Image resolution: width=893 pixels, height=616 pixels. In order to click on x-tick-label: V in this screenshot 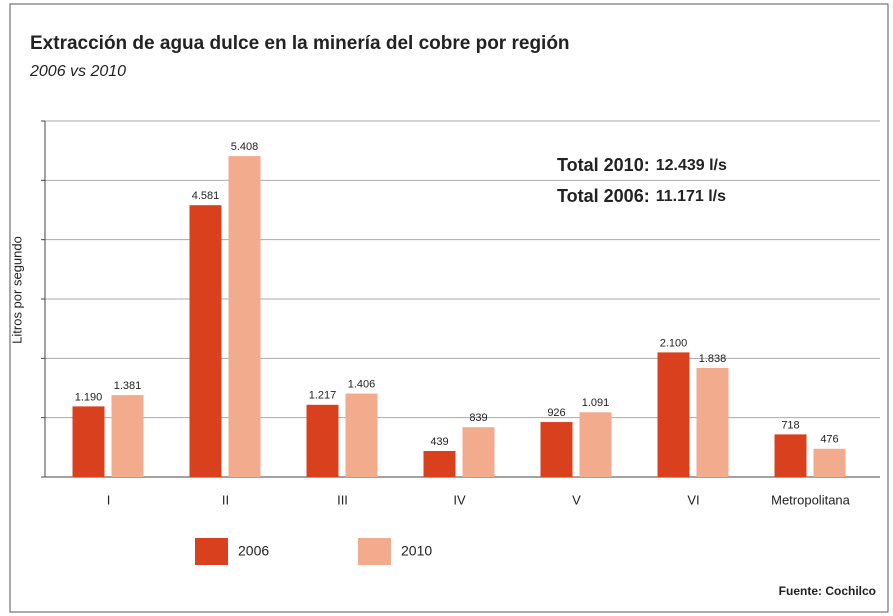, I will do `click(576, 499)`.